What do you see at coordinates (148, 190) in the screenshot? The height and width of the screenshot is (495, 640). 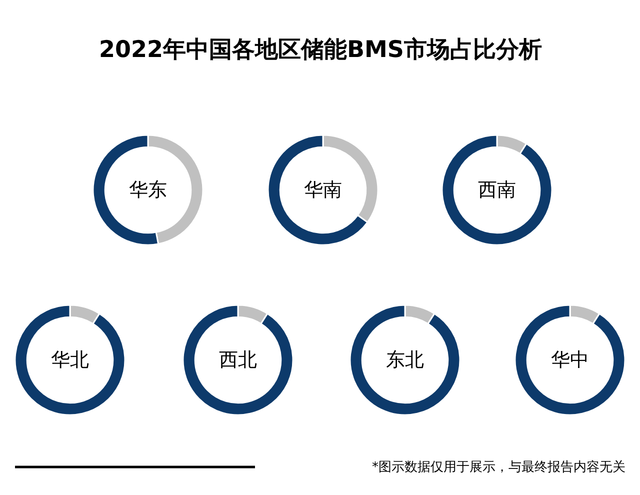 I see `text: 华东` at bounding box center [148, 190].